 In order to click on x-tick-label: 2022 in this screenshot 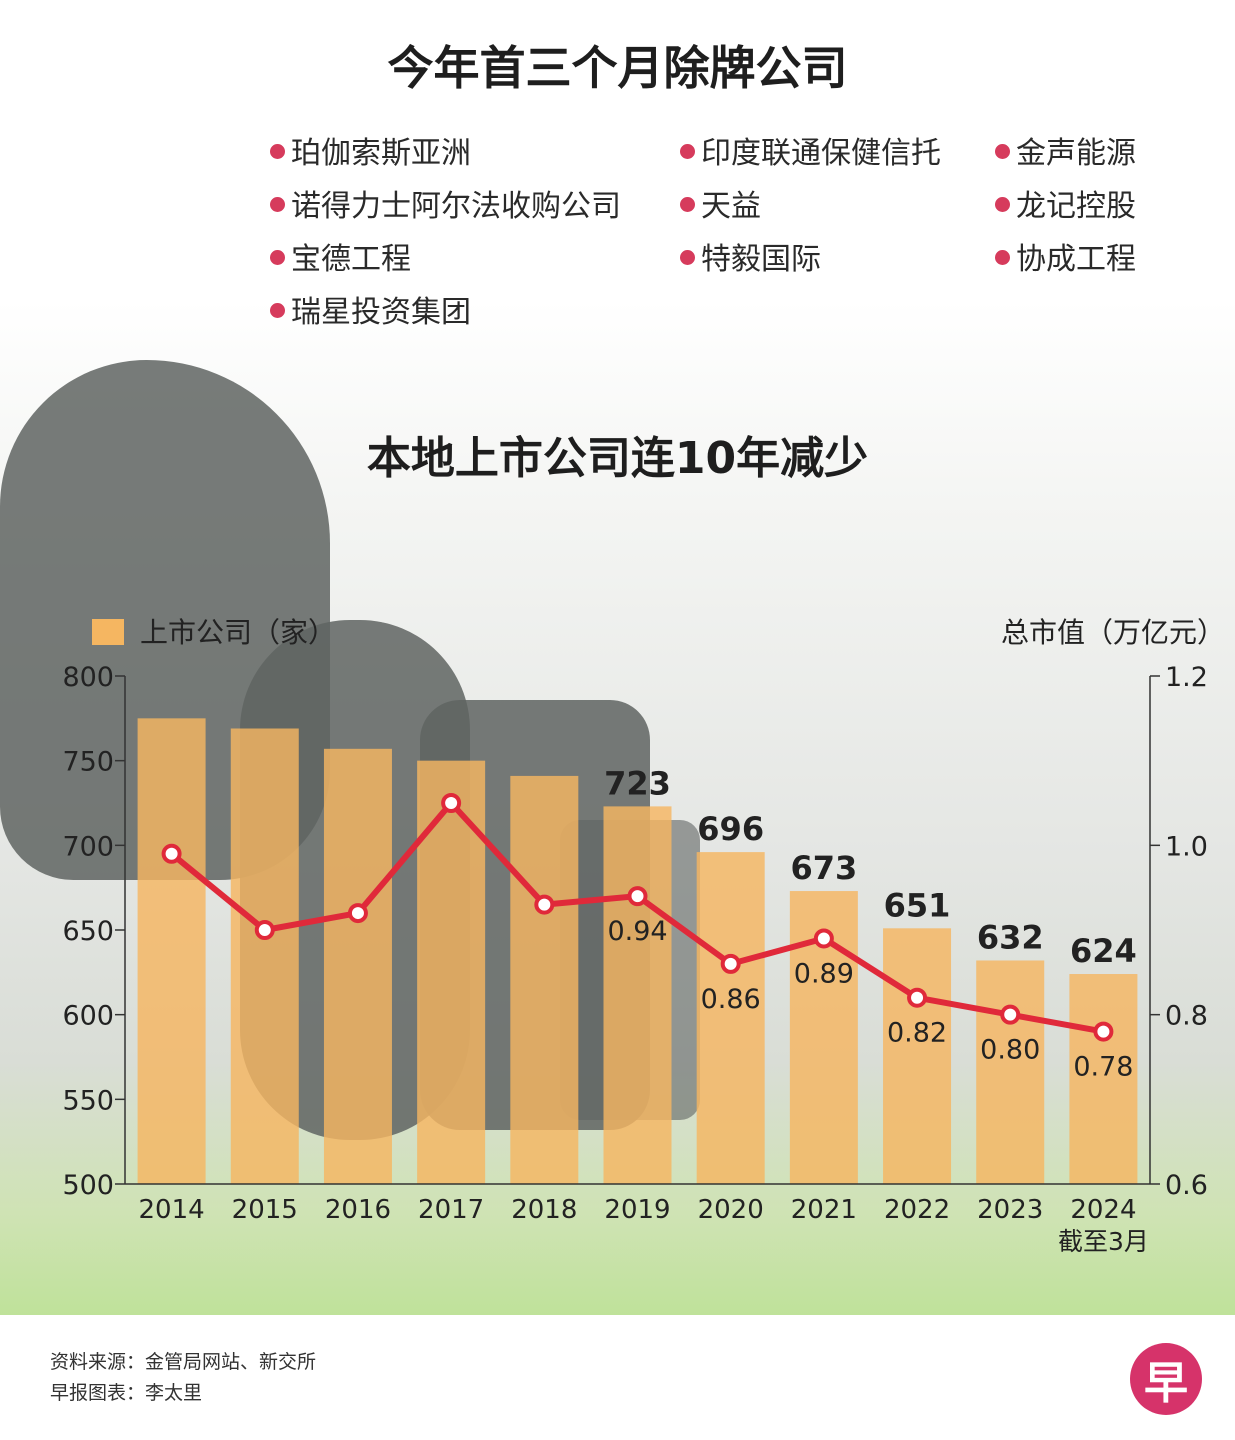, I will do `click(917, 1210)`.